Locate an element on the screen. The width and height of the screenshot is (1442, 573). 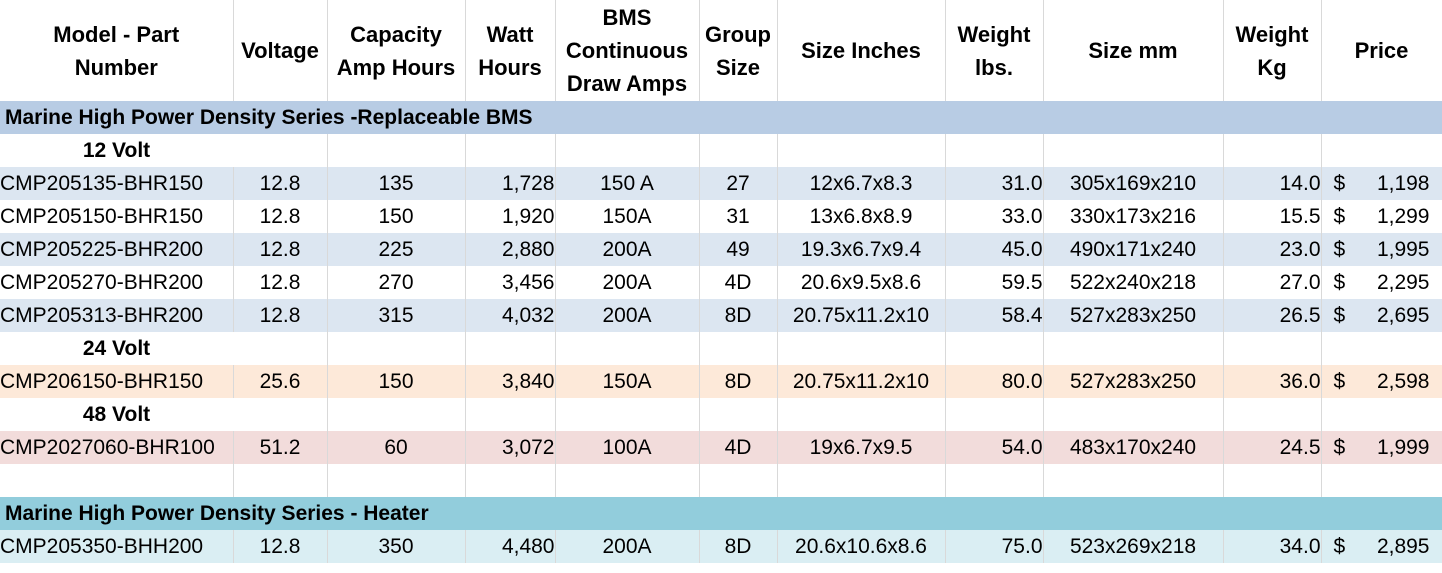
header-voltage: Voltage is located at coordinates (280, 50).